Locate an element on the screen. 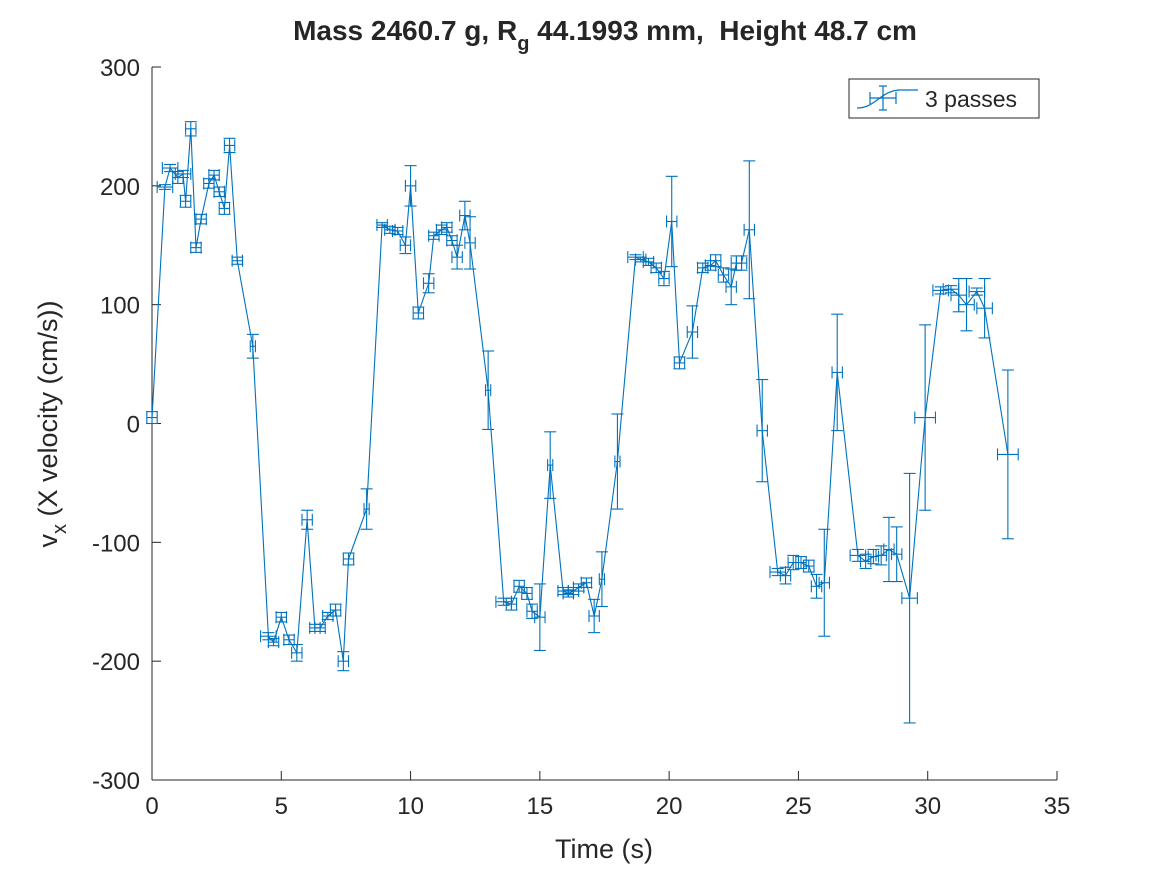  x-tick-label: 0 is located at coordinates (151, 806).